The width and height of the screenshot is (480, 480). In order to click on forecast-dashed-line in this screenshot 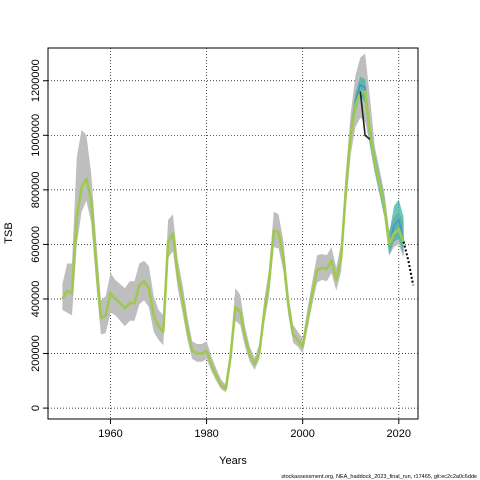, I will do `click(408, 263)`.